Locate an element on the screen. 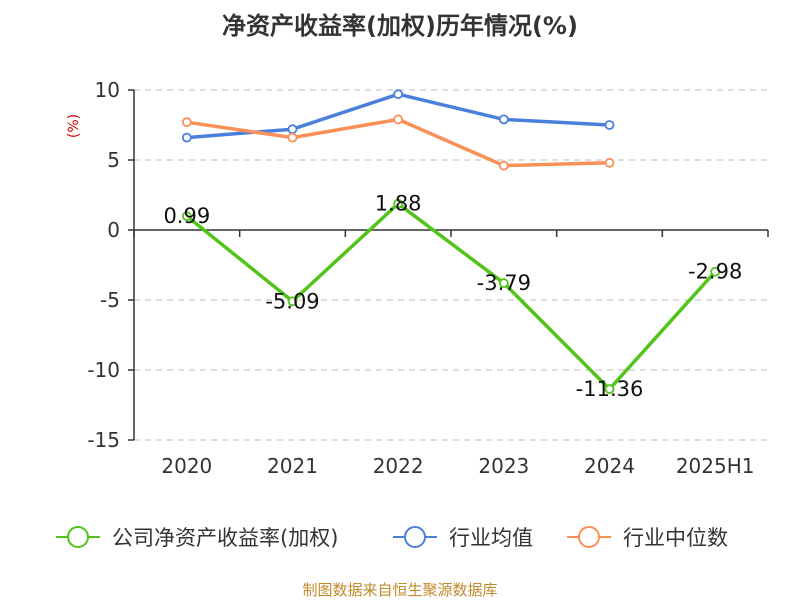 This screenshot has height=600, width=800. legend-label: 行业中位数 is located at coordinates (675, 538).